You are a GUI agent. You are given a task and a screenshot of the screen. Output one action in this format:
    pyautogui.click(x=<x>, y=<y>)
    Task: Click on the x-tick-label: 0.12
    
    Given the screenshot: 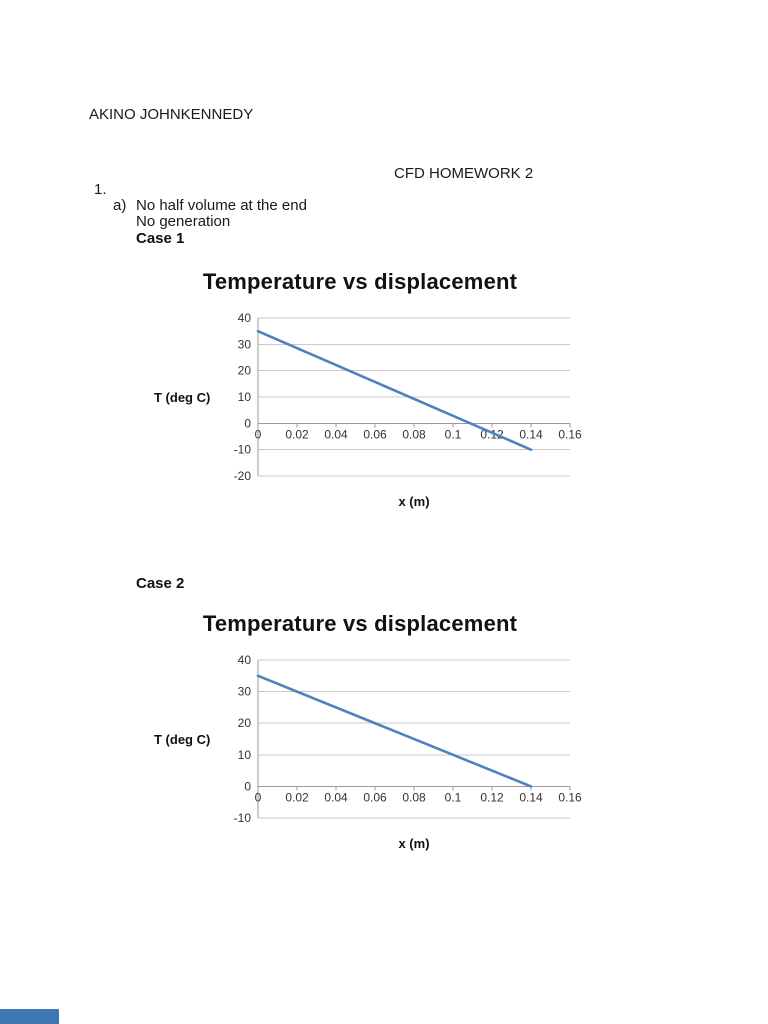 What is the action you would take?
    pyautogui.click(x=492, y=797)
    